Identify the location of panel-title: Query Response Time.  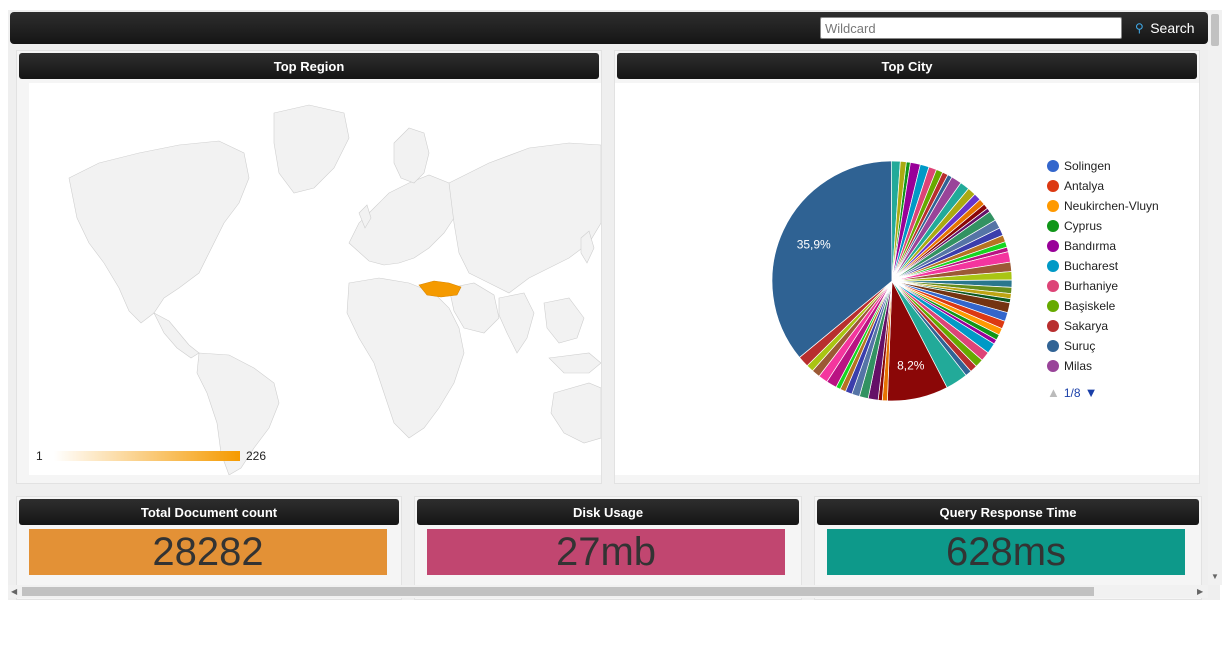
(1008, 512).